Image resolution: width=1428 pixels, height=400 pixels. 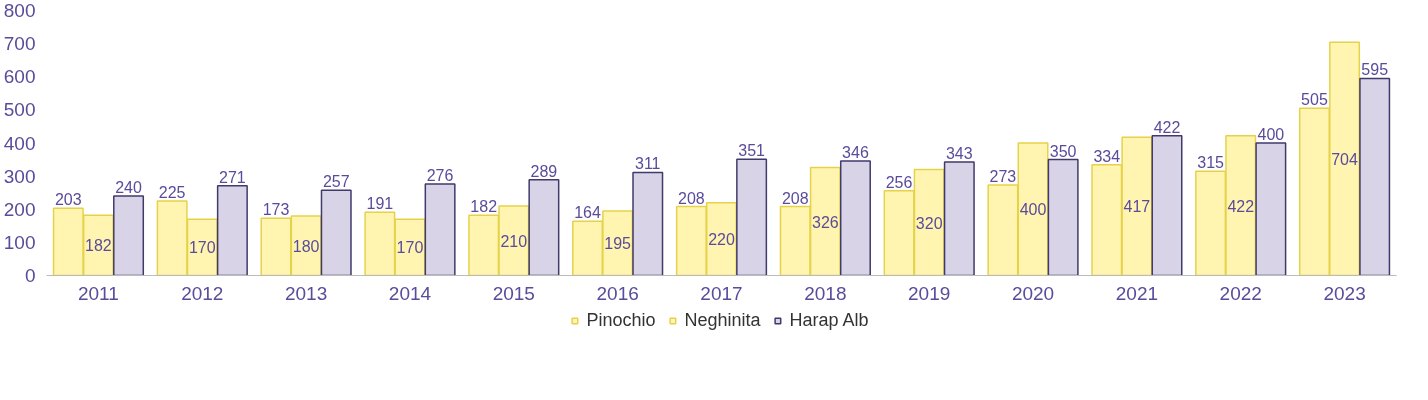 I want to click on y-tick-label: 0, so click(x=30, y=275).